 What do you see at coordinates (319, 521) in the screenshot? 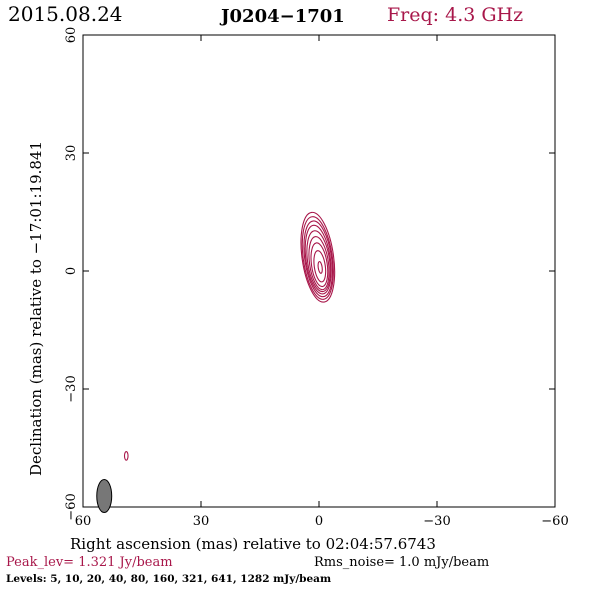
I see `x-tick-label: 0` at bounding box center [319, 521].